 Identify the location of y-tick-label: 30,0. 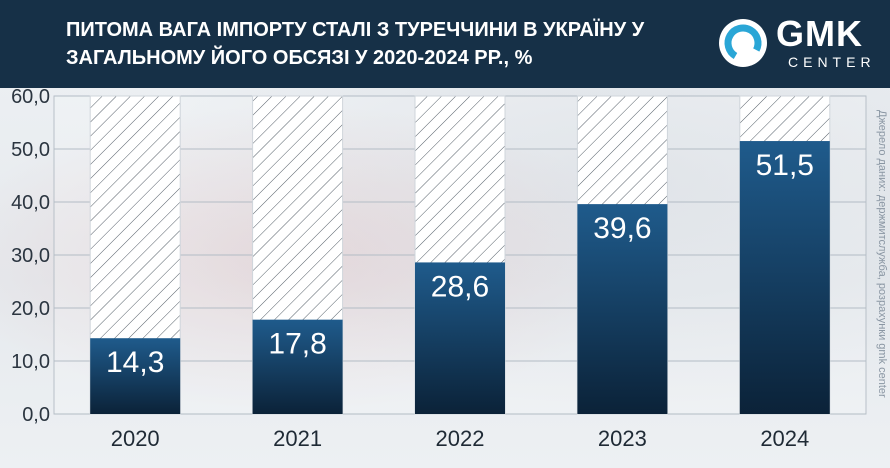
(30, 256).